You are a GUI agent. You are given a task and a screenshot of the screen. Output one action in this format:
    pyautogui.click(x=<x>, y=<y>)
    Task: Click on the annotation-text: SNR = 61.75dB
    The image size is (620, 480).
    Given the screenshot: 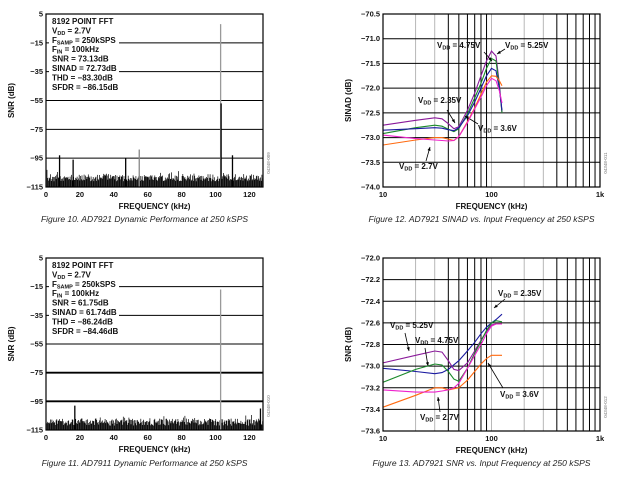 What is the action you would take?
    pyautogui.click(x=80, y=303)
    